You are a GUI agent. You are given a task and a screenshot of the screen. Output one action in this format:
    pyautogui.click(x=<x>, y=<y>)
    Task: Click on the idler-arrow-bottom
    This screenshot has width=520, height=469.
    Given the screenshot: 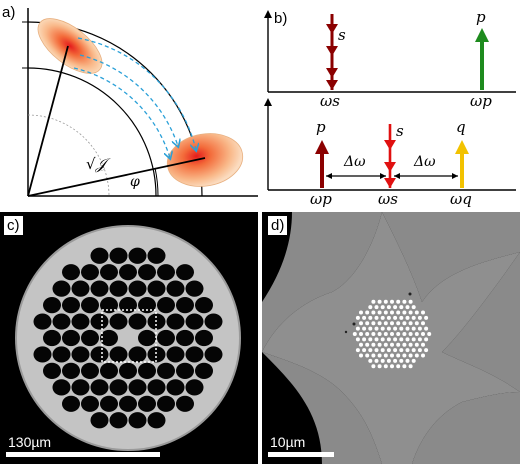 What is the action you would take?
    pyautogui.click(x=462, y=164)
    